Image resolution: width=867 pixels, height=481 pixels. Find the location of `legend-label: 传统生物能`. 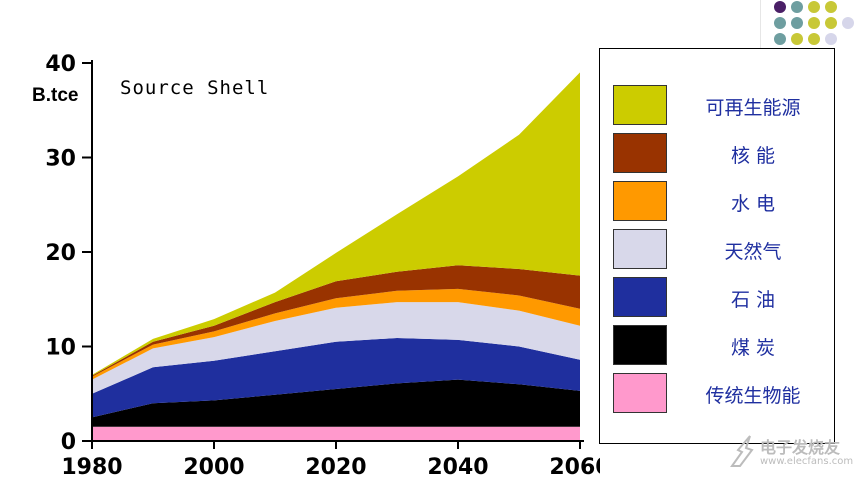

legend-label: 传统生物能 is located at coordinates (753, 396).